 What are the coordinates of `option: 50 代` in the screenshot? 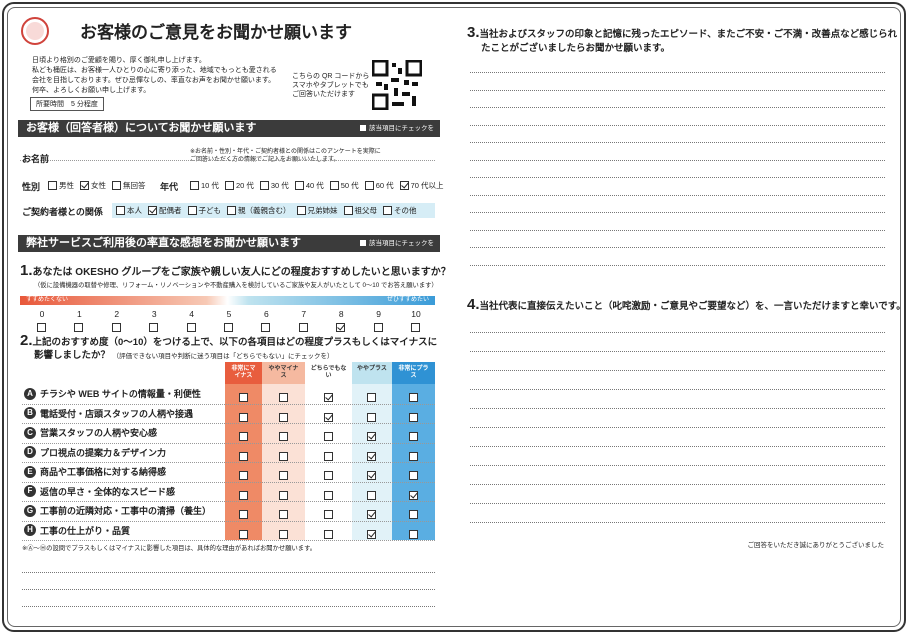 It's located at (344, 185).